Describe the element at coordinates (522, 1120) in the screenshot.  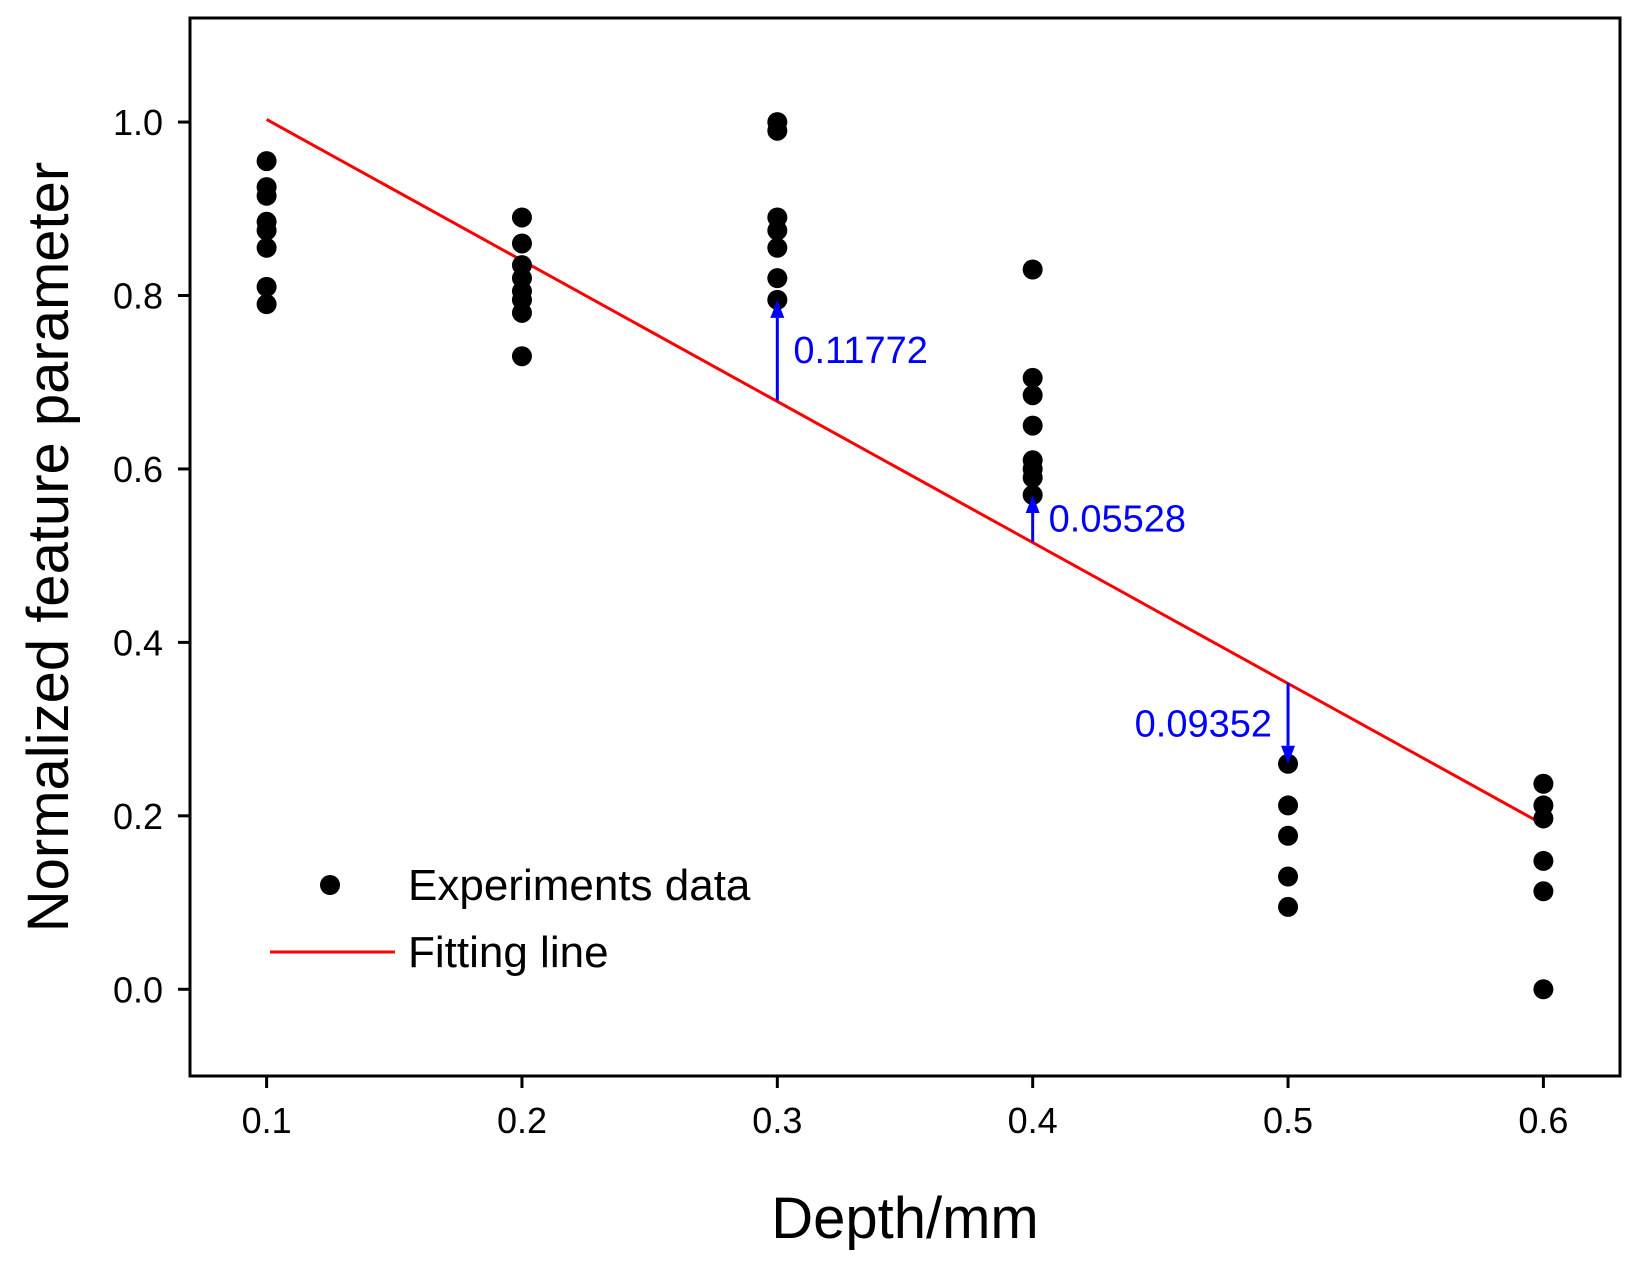
I see `x-tick-label: 0.2` at that location.